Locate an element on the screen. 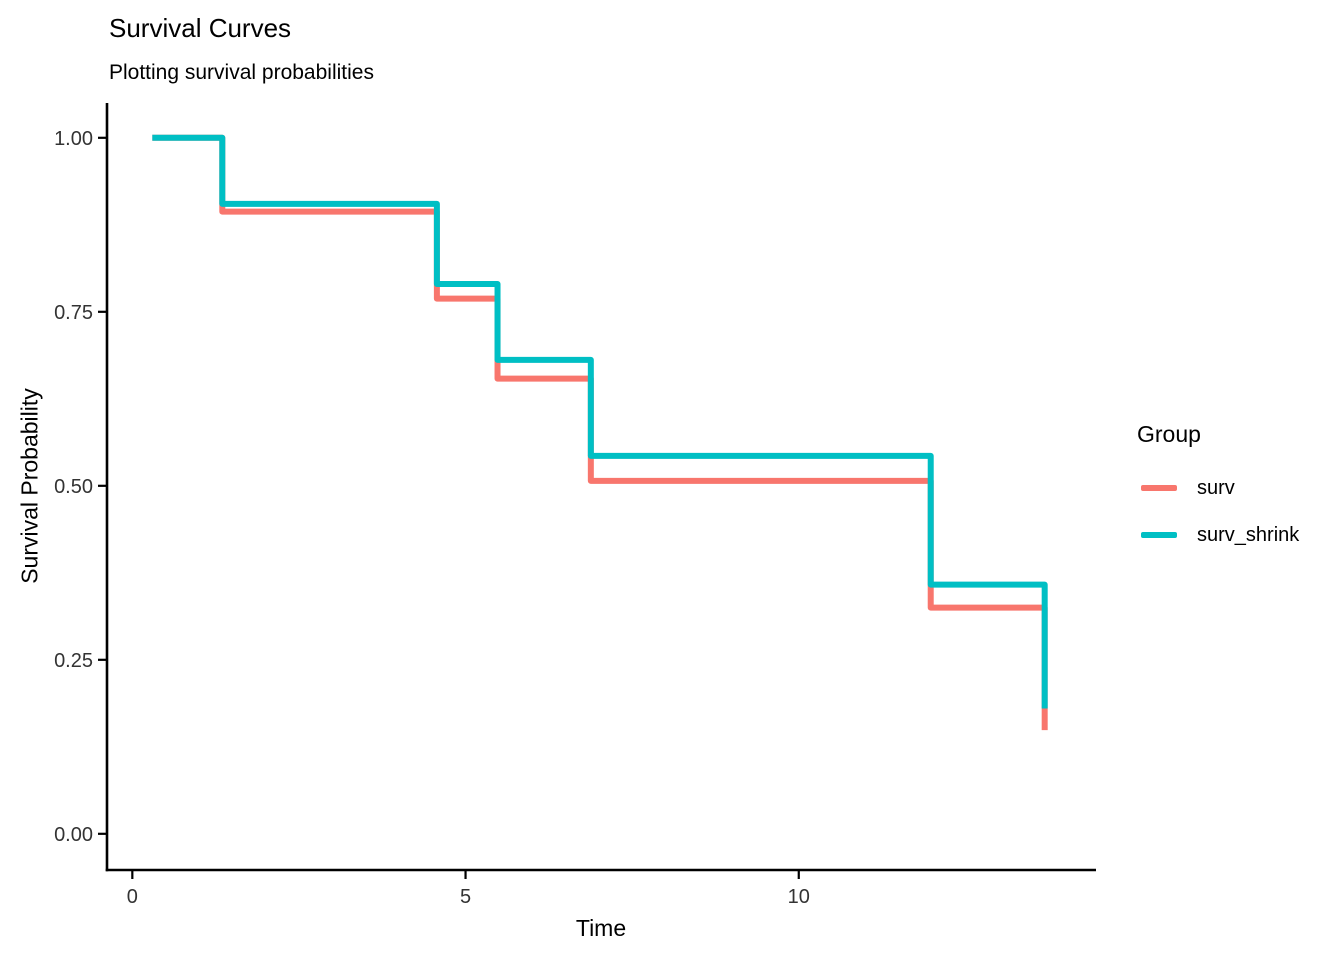 This screenshot has height=960, width=1344. y-tick-label: 0.50 is located at coordinates (73, 487).